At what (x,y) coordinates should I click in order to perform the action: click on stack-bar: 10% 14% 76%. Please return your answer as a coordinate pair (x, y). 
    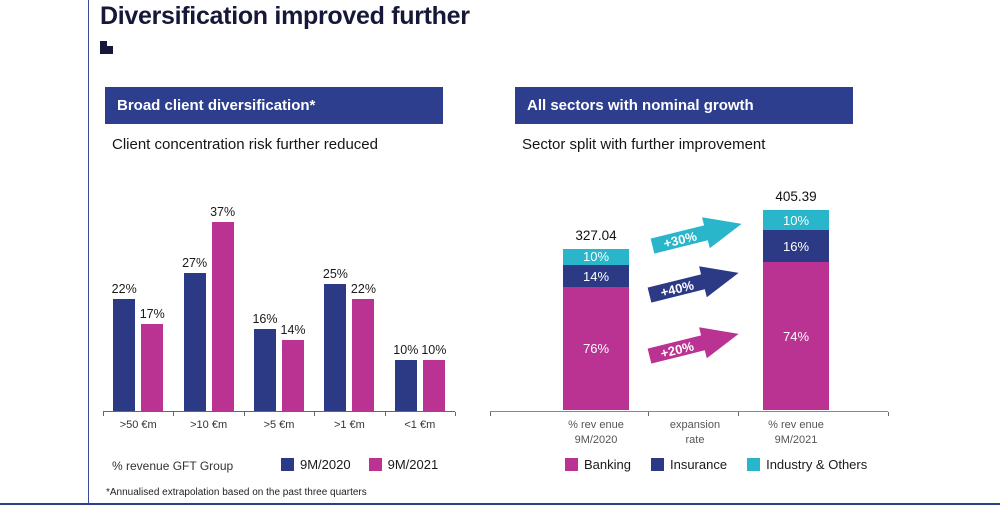
    Looking at the image, I should click on (596, 329).